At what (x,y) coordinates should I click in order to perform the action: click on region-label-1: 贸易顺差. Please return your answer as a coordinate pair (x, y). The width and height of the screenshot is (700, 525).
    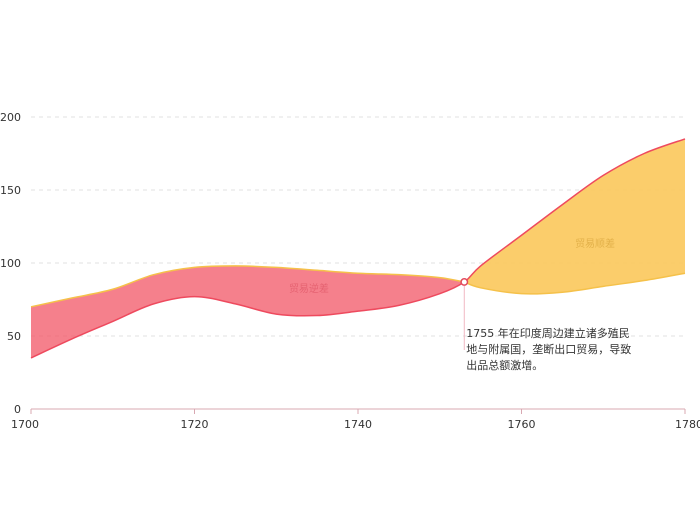
    Looking at the image, I should click on (595, 243).